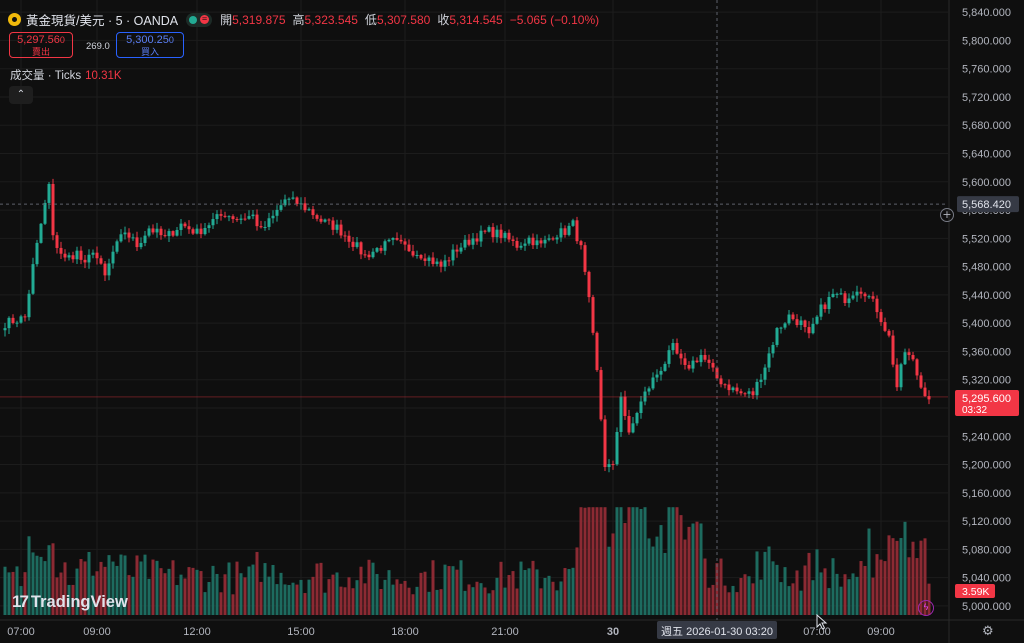 The width and height of the screenshot is (1024, 643). Describe the element at coordinates (476, 19) in the screenshot. I see `close-value: 5,314.545` at that location.